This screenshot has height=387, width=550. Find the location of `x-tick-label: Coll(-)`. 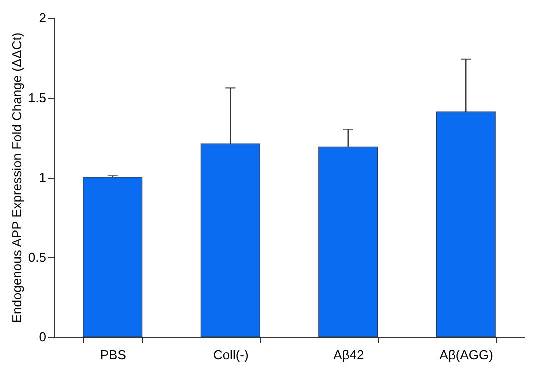

x-tick-label: Coll(-) is located at coordinates (231, 355).